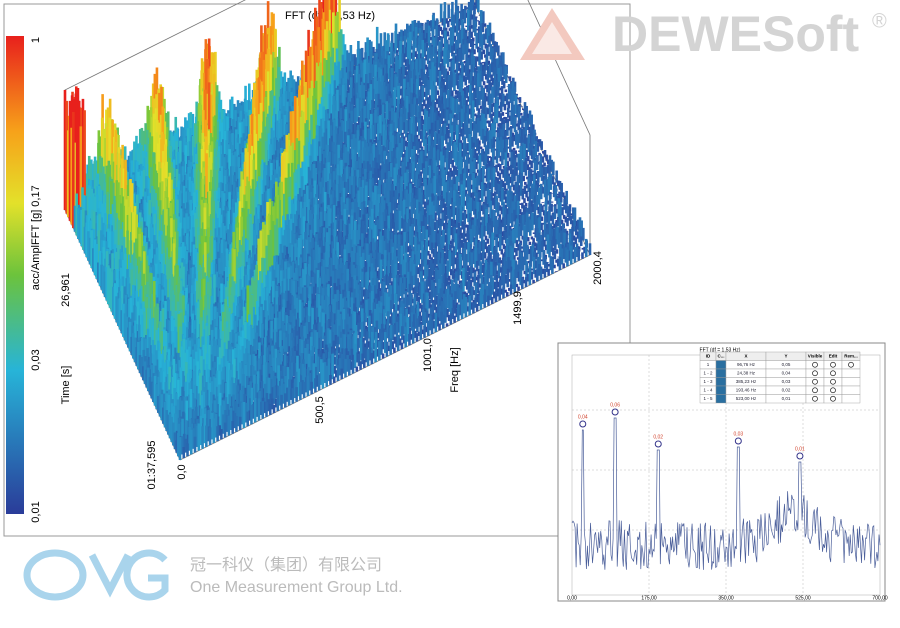  What do you see at coordinates (66, 290) in the screenshot?
I see `time-tick: 26,961` at bounding box center [66, 290].